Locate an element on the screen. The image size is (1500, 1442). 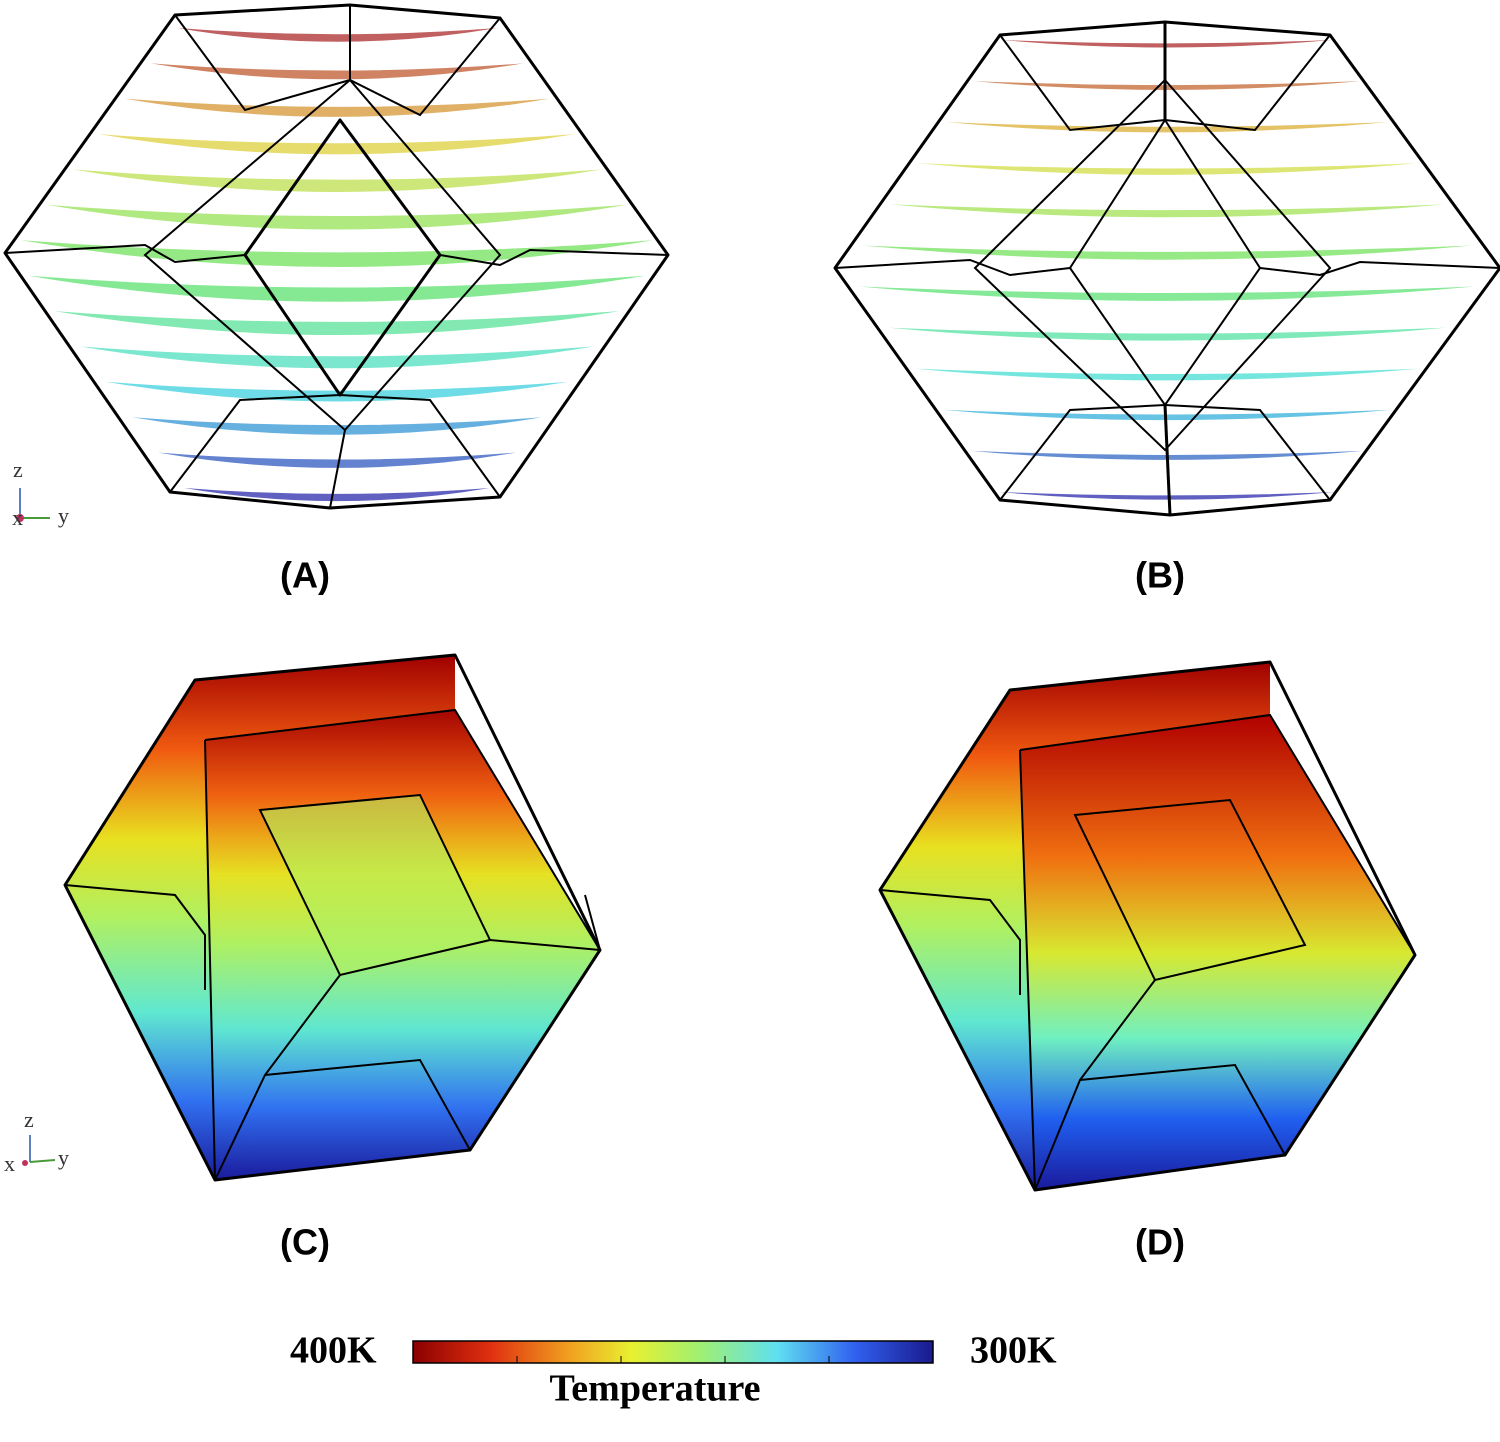
isosurfaces-b is located at coordinates (1167, 270).